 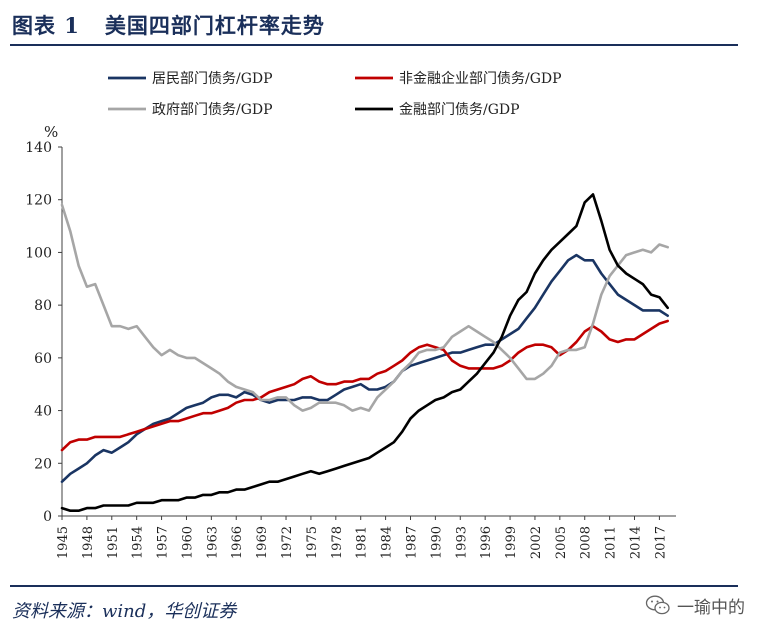 What do you see at coordinates (212, 110) in the screenshot?
I see `legend-label-3: 政府部门债务/GDP` at bounding box center [212, 110].